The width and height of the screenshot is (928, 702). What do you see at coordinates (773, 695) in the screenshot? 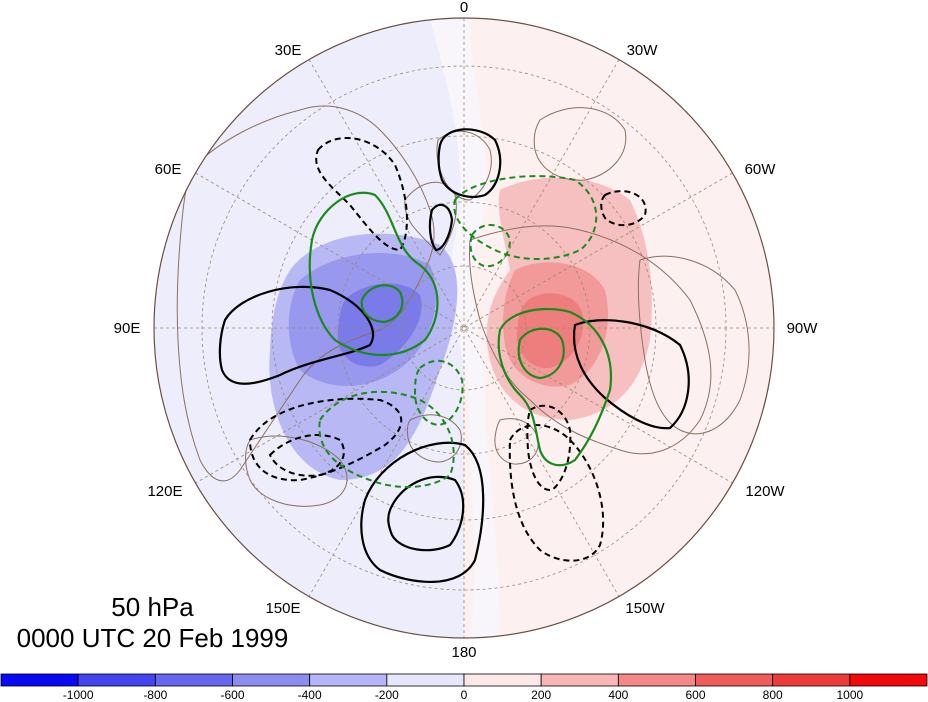
I see `colorbar-tick-label: 800` at bounding box center [773, 695].